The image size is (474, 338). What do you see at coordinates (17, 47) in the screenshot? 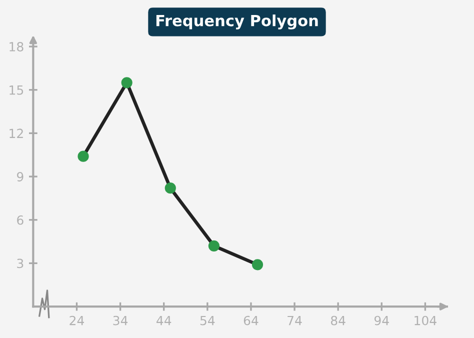
I see `y-tick-label: 18` at bounding box center [17, 47].